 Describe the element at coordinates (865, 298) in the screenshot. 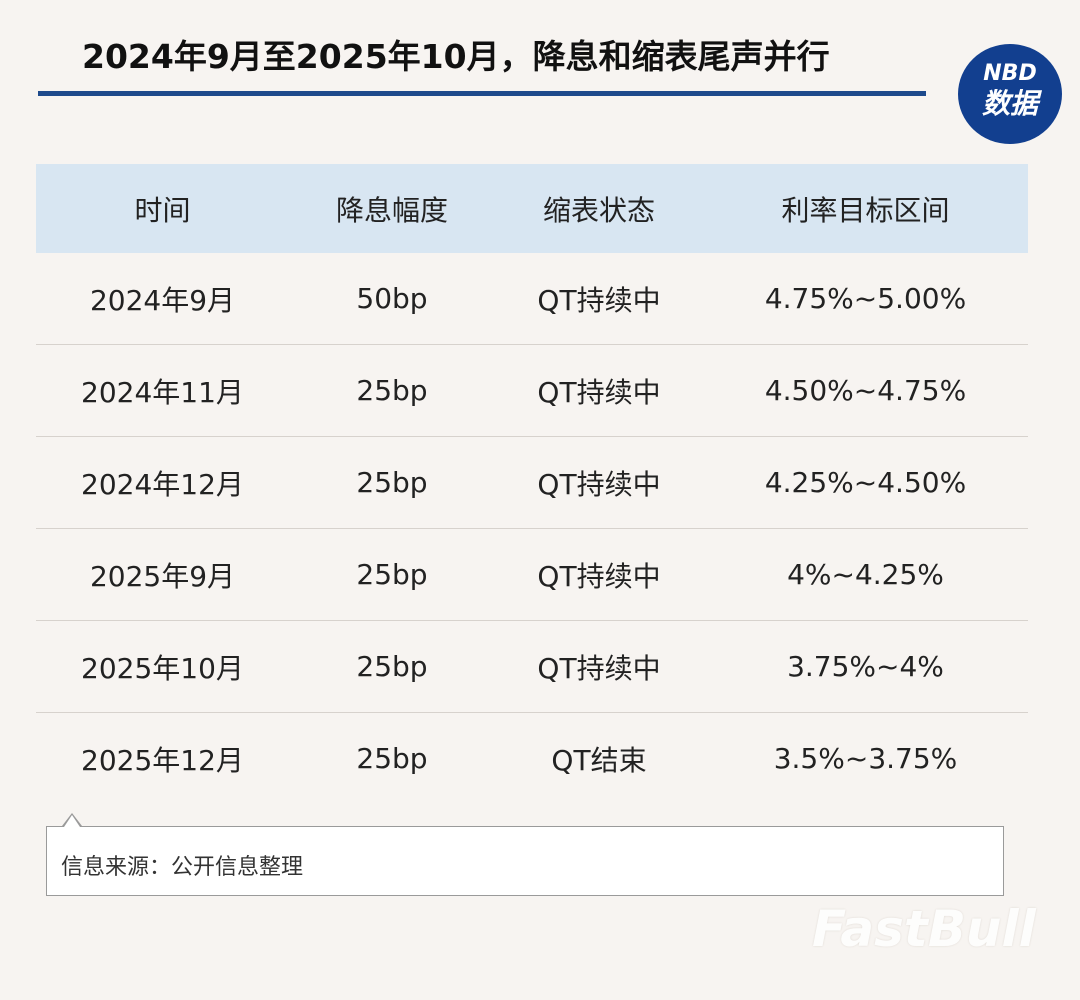

I see `cell-rate-range: 4.75%~5.00%` at that location.